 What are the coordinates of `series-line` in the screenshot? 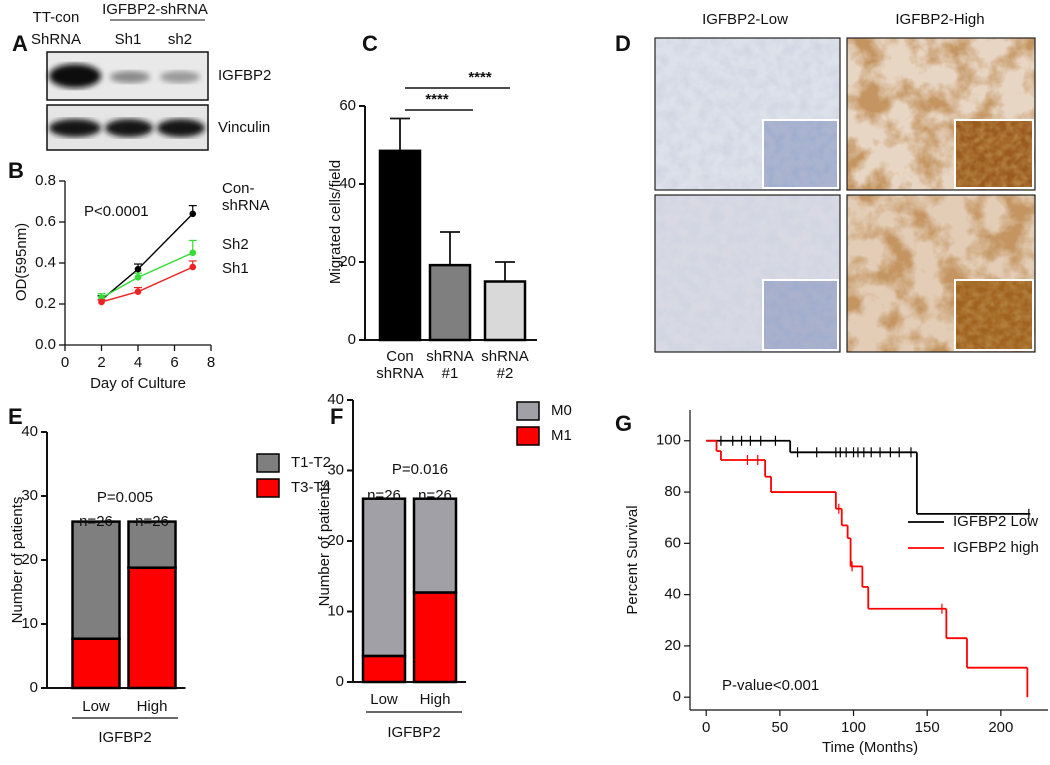 It's located at (147, 284).